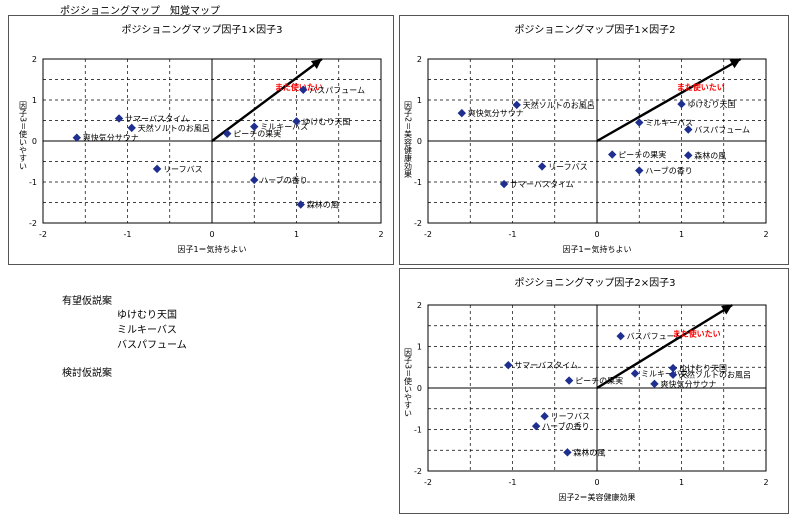 This screenshot has width=800, height=523. I want to click on x-axis-label: 因子2＝美容健康効果, so click(596, 497).